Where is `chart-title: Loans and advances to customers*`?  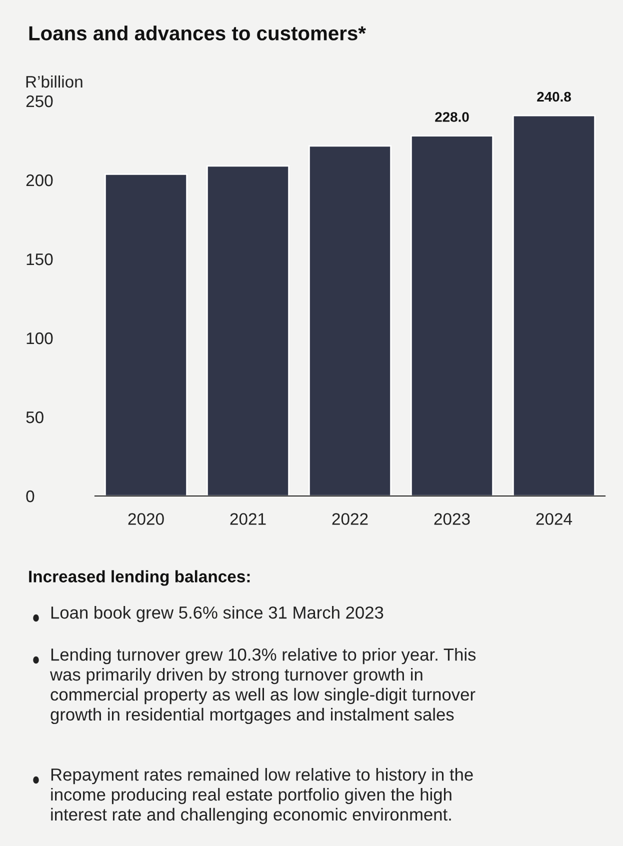 chart-title: Loans and advances to customers* is located at coordinates (197, 33).